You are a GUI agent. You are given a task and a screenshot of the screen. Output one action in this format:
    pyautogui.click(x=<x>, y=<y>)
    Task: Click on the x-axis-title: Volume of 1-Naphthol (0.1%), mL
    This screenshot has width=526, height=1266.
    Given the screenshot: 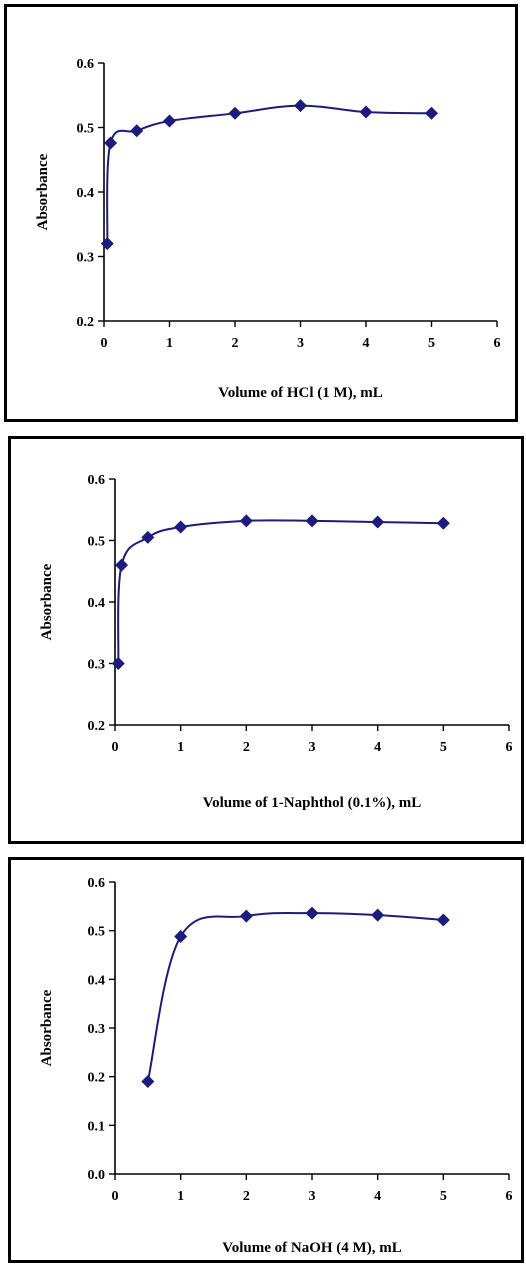 What is the action you would take?
    pyautogui.click(x=312, y=803)
    